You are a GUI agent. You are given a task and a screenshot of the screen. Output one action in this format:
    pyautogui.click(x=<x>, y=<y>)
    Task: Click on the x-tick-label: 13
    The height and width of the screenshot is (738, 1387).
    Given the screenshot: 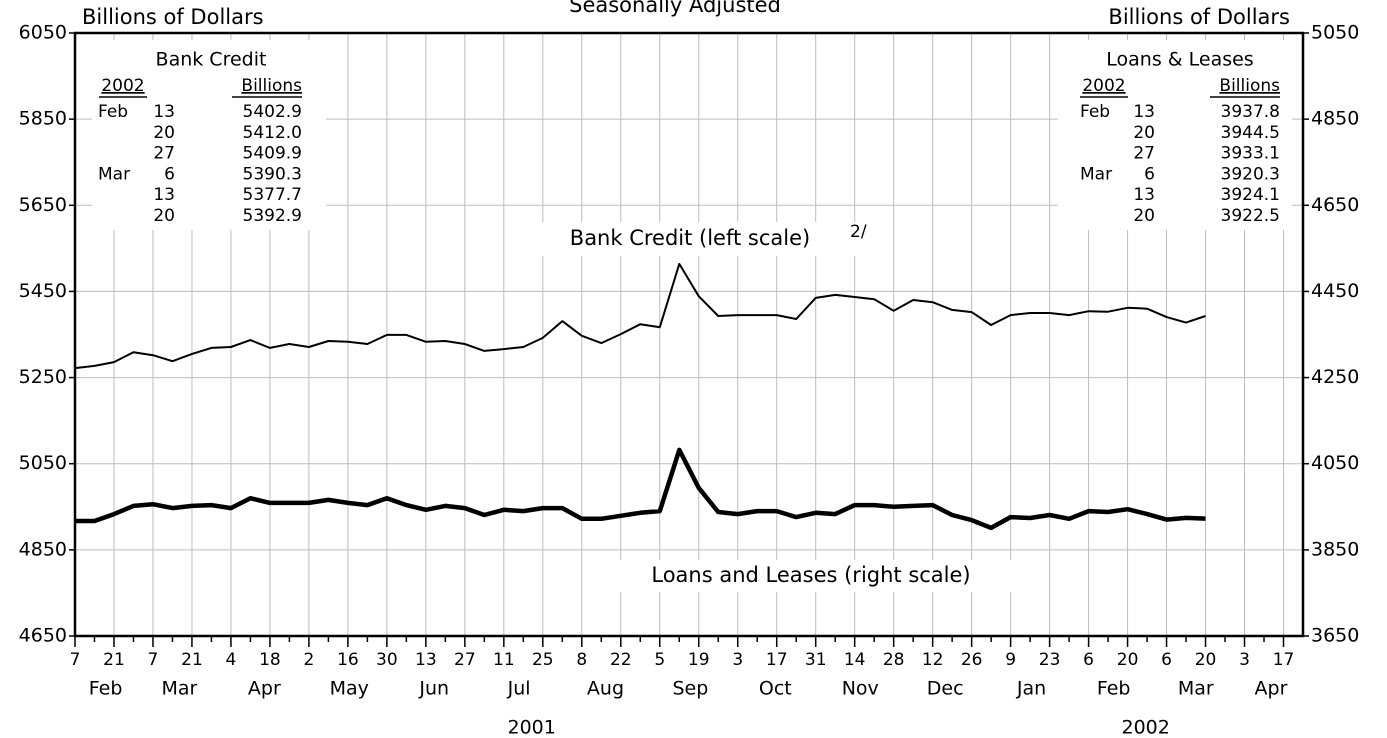 What is the action you would take?
    pyautogui.click(x=426, y=660)
    